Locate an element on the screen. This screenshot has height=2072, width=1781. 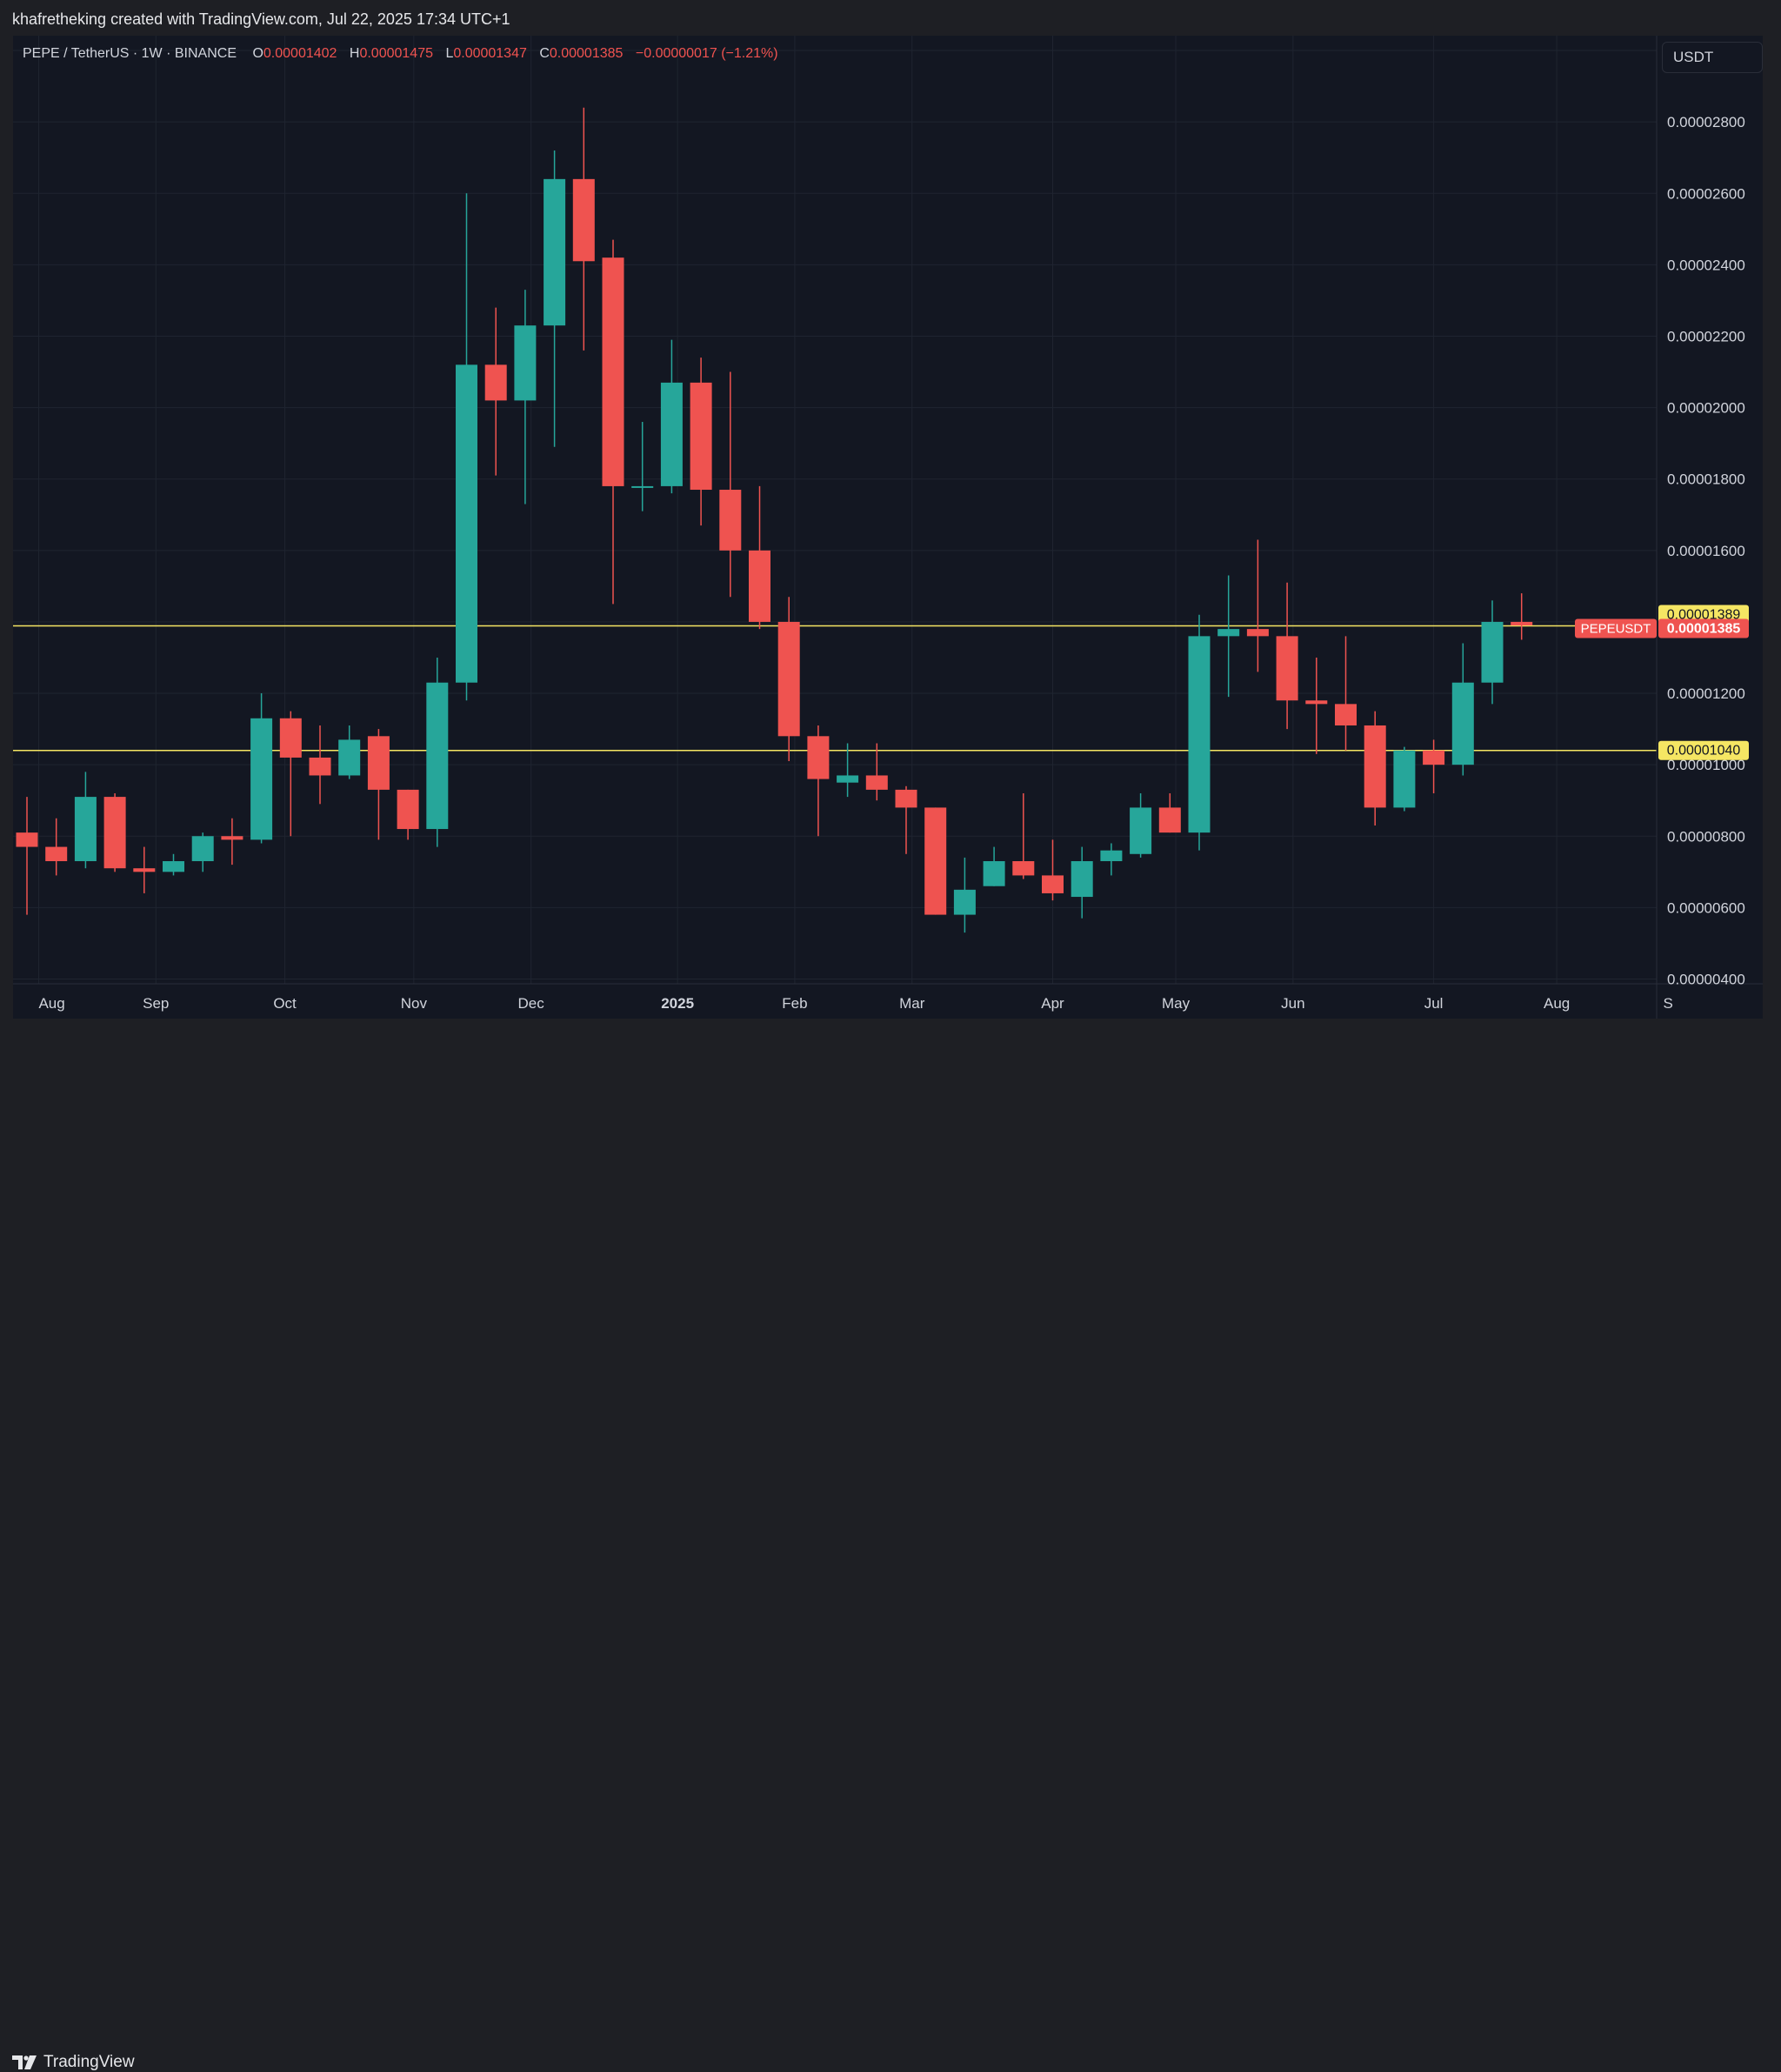
legend-close-label: C is located at coordinates (544, 53).